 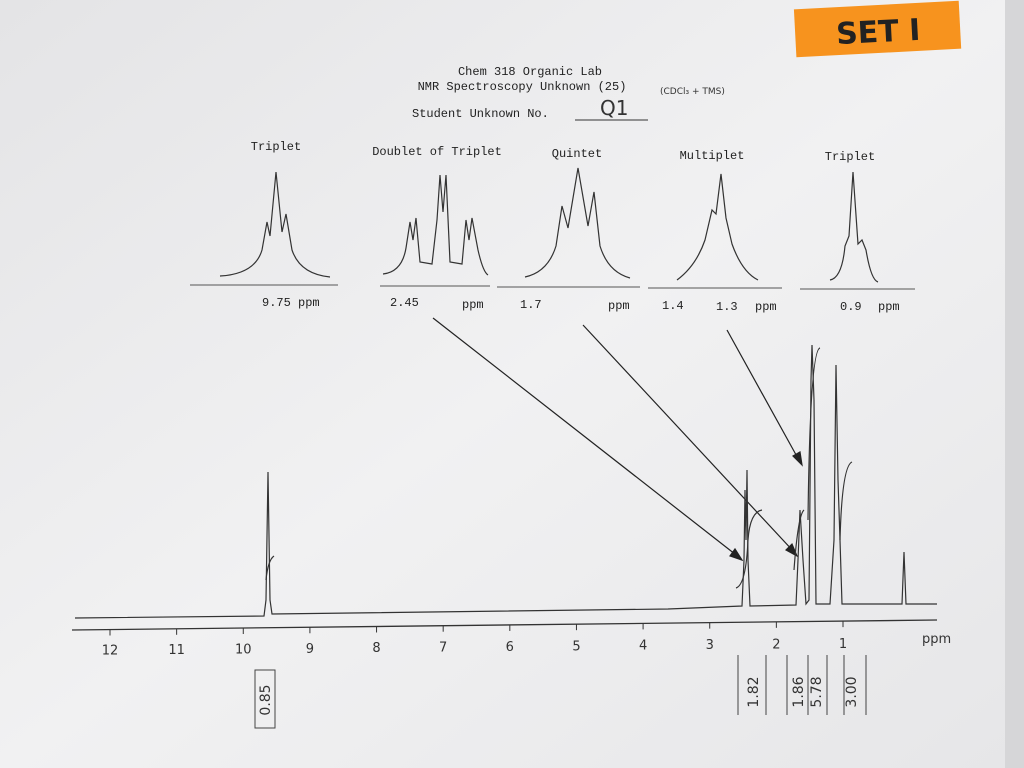 I want to click on integration-brackets, so click(x=802, y=685).